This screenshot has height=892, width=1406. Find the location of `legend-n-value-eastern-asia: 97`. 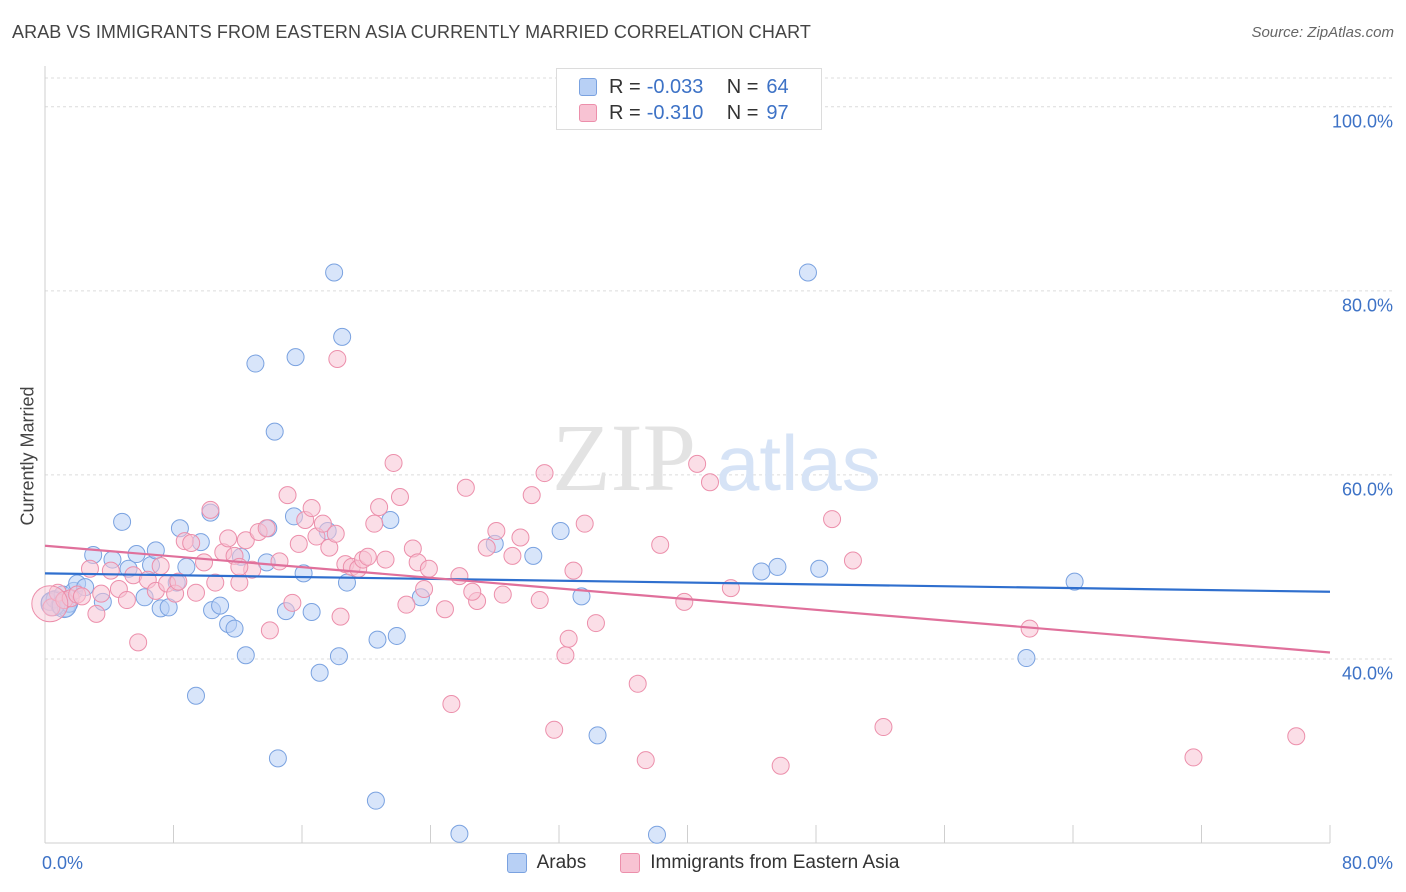

legend-n-value-eastern-asia: 97 is located at coordinates (777, 112).